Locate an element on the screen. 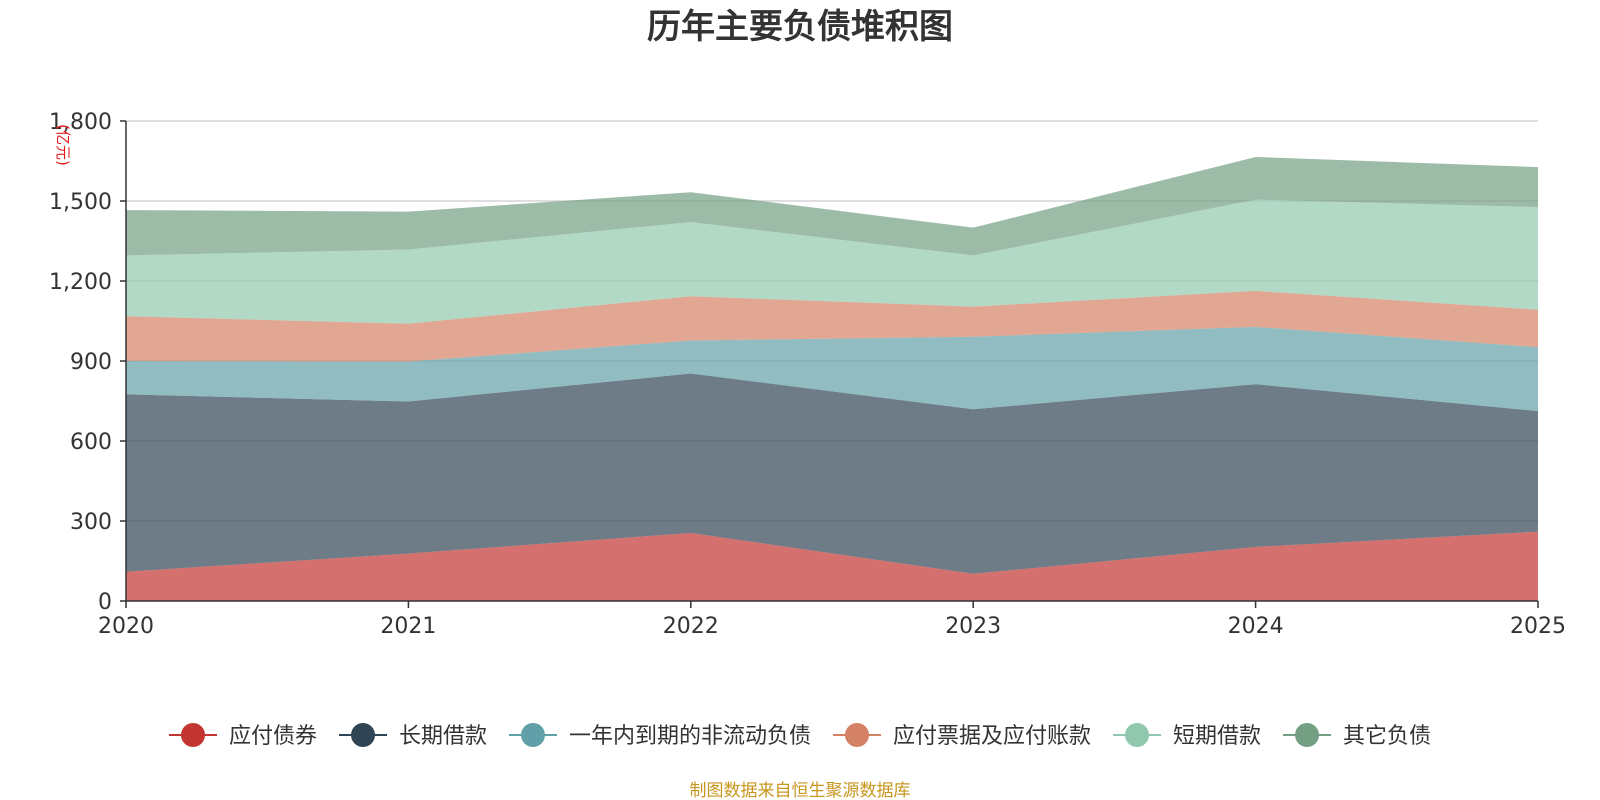  legend-item-5: 短期借款 is located at coordinates (1187, 736).